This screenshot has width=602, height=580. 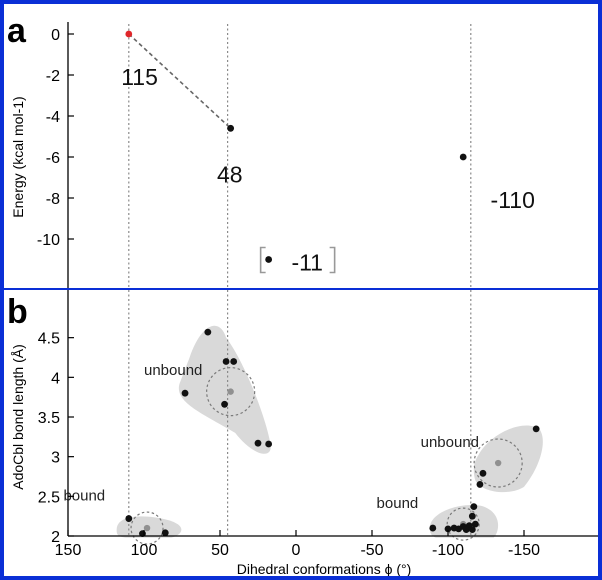 I want to click on y-tick-label-b-4: 4, so click(x=55, y=378).